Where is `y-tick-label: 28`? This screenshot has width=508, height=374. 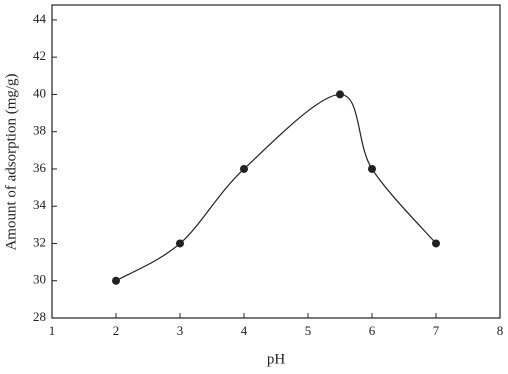
y-tick-label: 28 is located at coordinates (39, 316).